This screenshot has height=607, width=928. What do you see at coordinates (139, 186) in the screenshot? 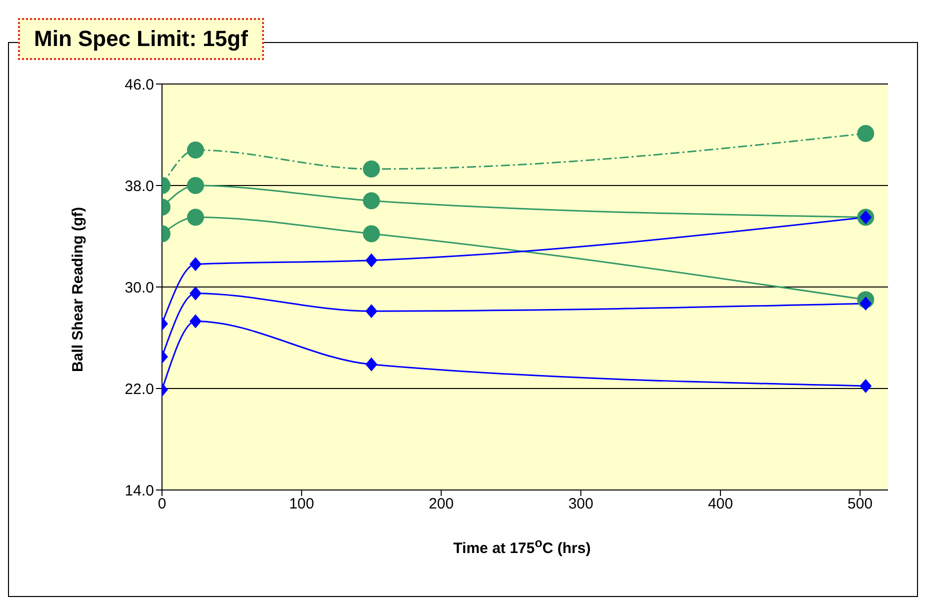
I see `y-tick-label: 38.0` at bounding box center [139, 186].